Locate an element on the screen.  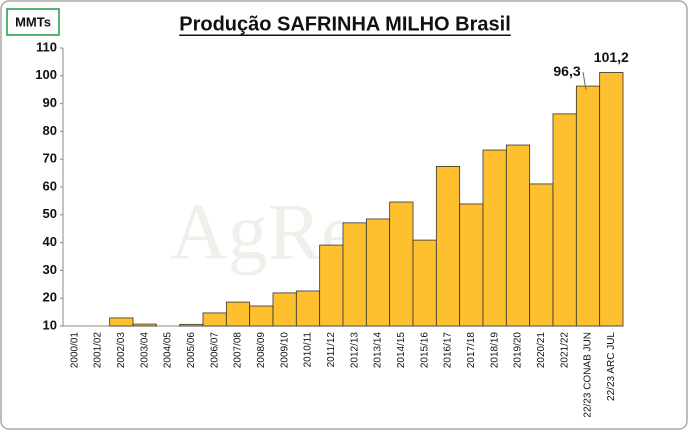
x-tick-label: 2001/02 is located at coordinates (98, 350).